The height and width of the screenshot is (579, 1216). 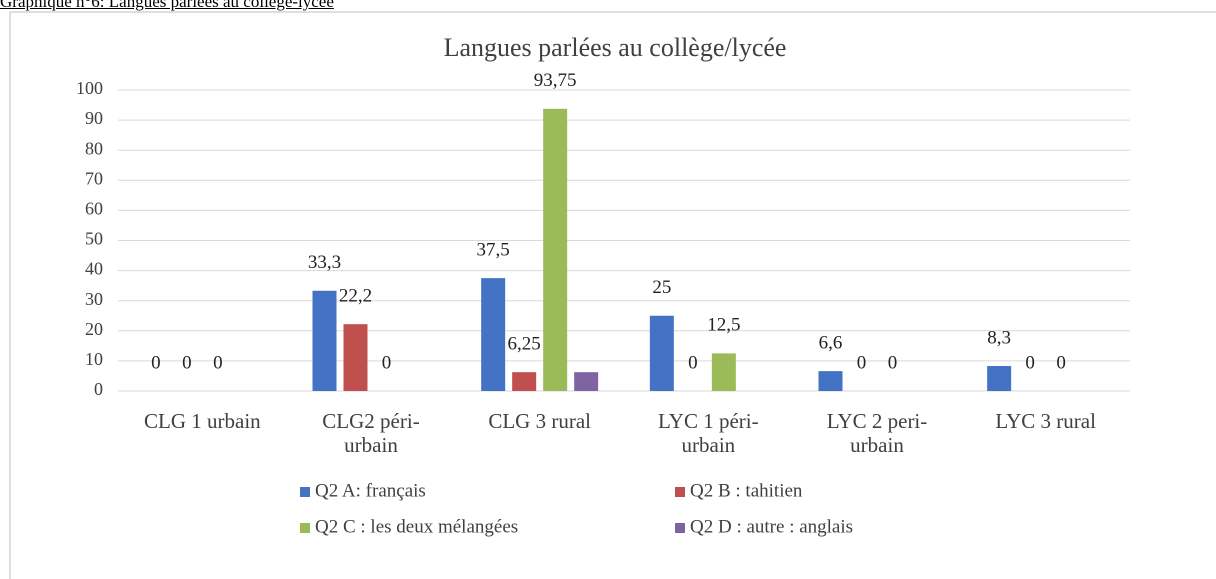 I want to click on y-tick-label: 20, so click(x=94, y=329).